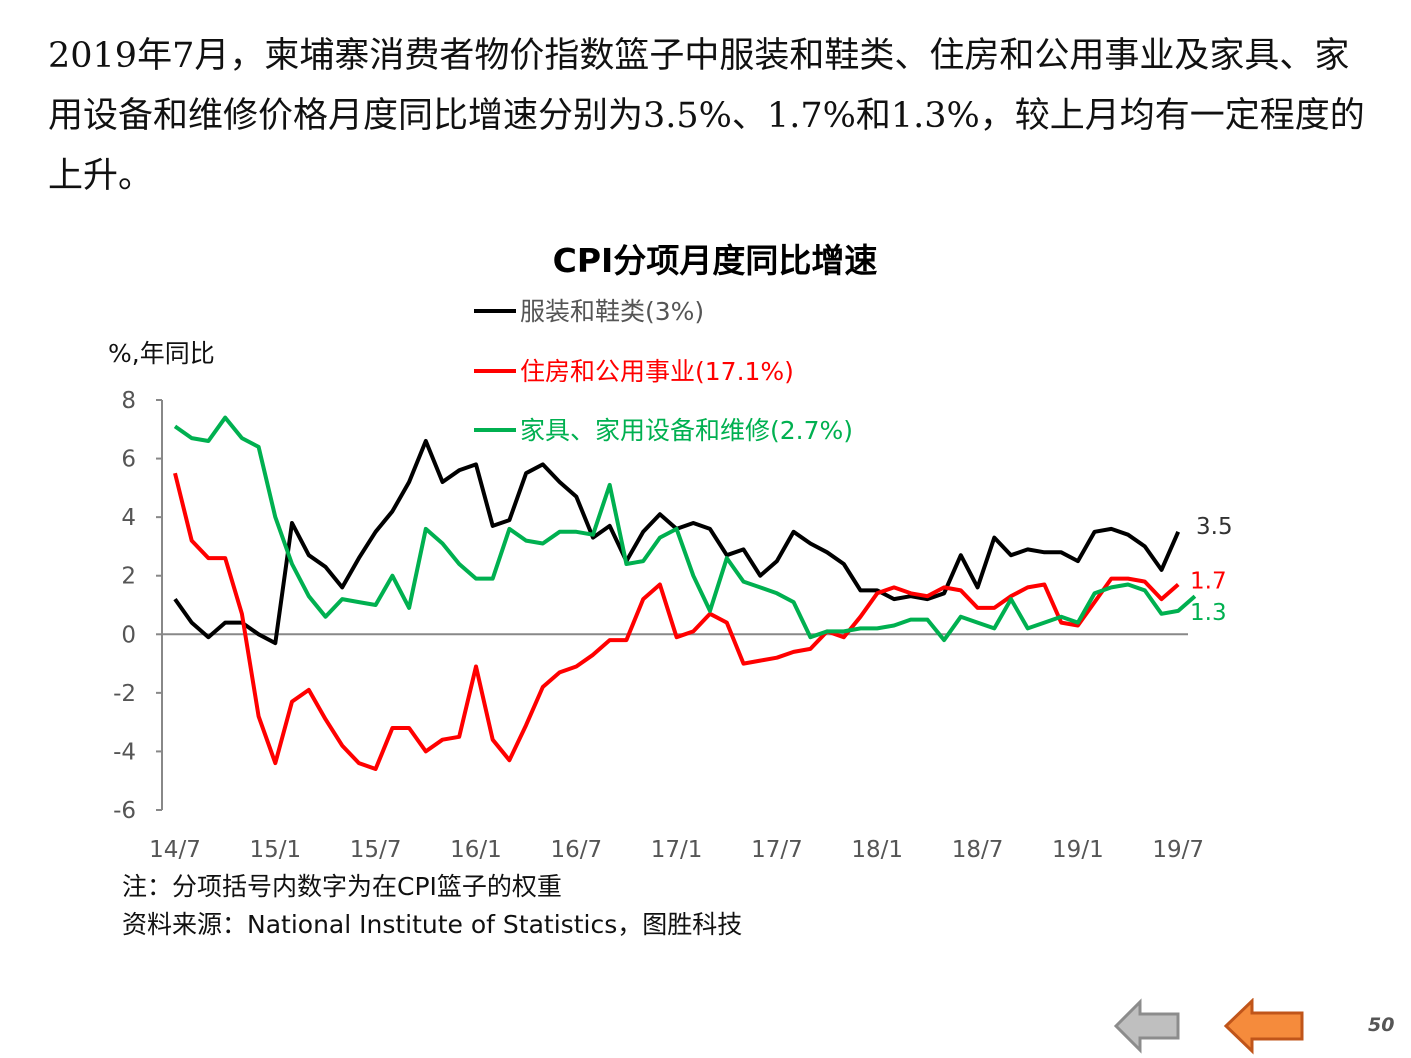 This screenshot has height=1058, width=1411. Describe the element at coordinates (1178, 850) in the screenshot. I see `x-tick-label: 19/7` at that location.